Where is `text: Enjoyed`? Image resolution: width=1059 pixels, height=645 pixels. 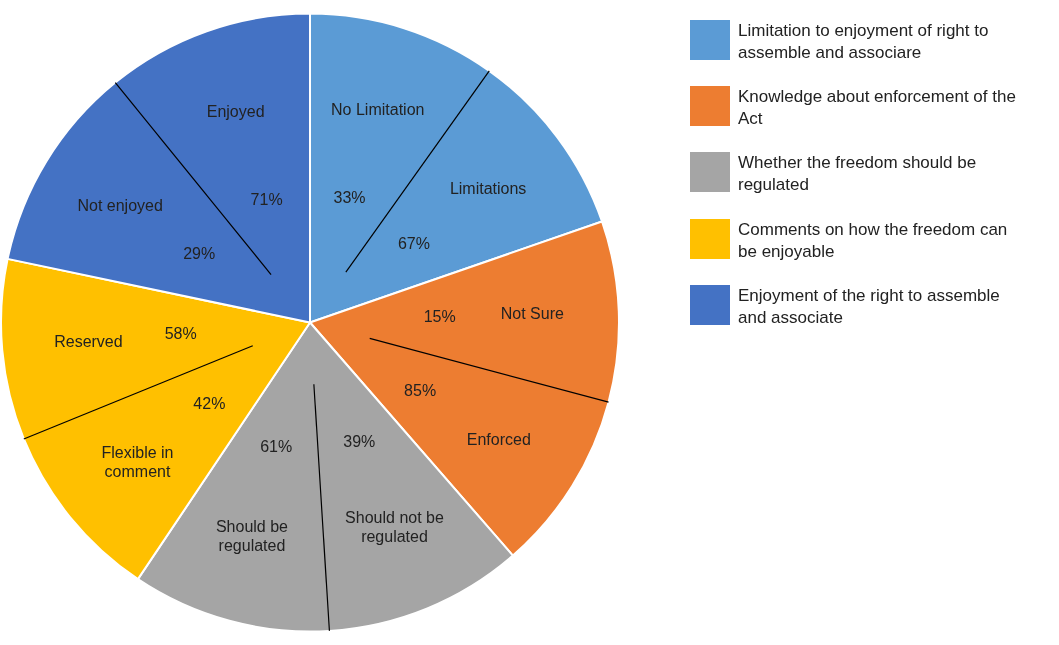
text: Enjoyed is located at coordinates (235, 112).